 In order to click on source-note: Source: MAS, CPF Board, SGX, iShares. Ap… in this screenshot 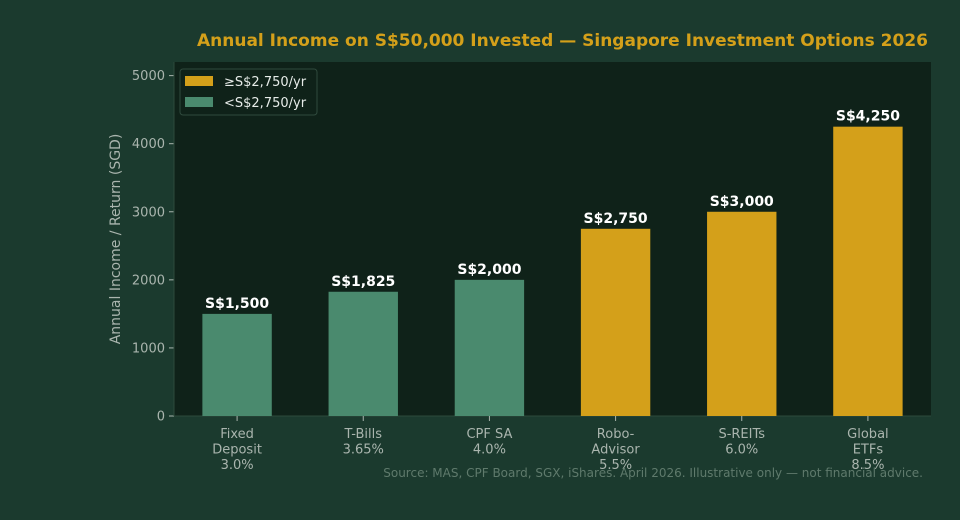, I will do `click(653, 473)`.